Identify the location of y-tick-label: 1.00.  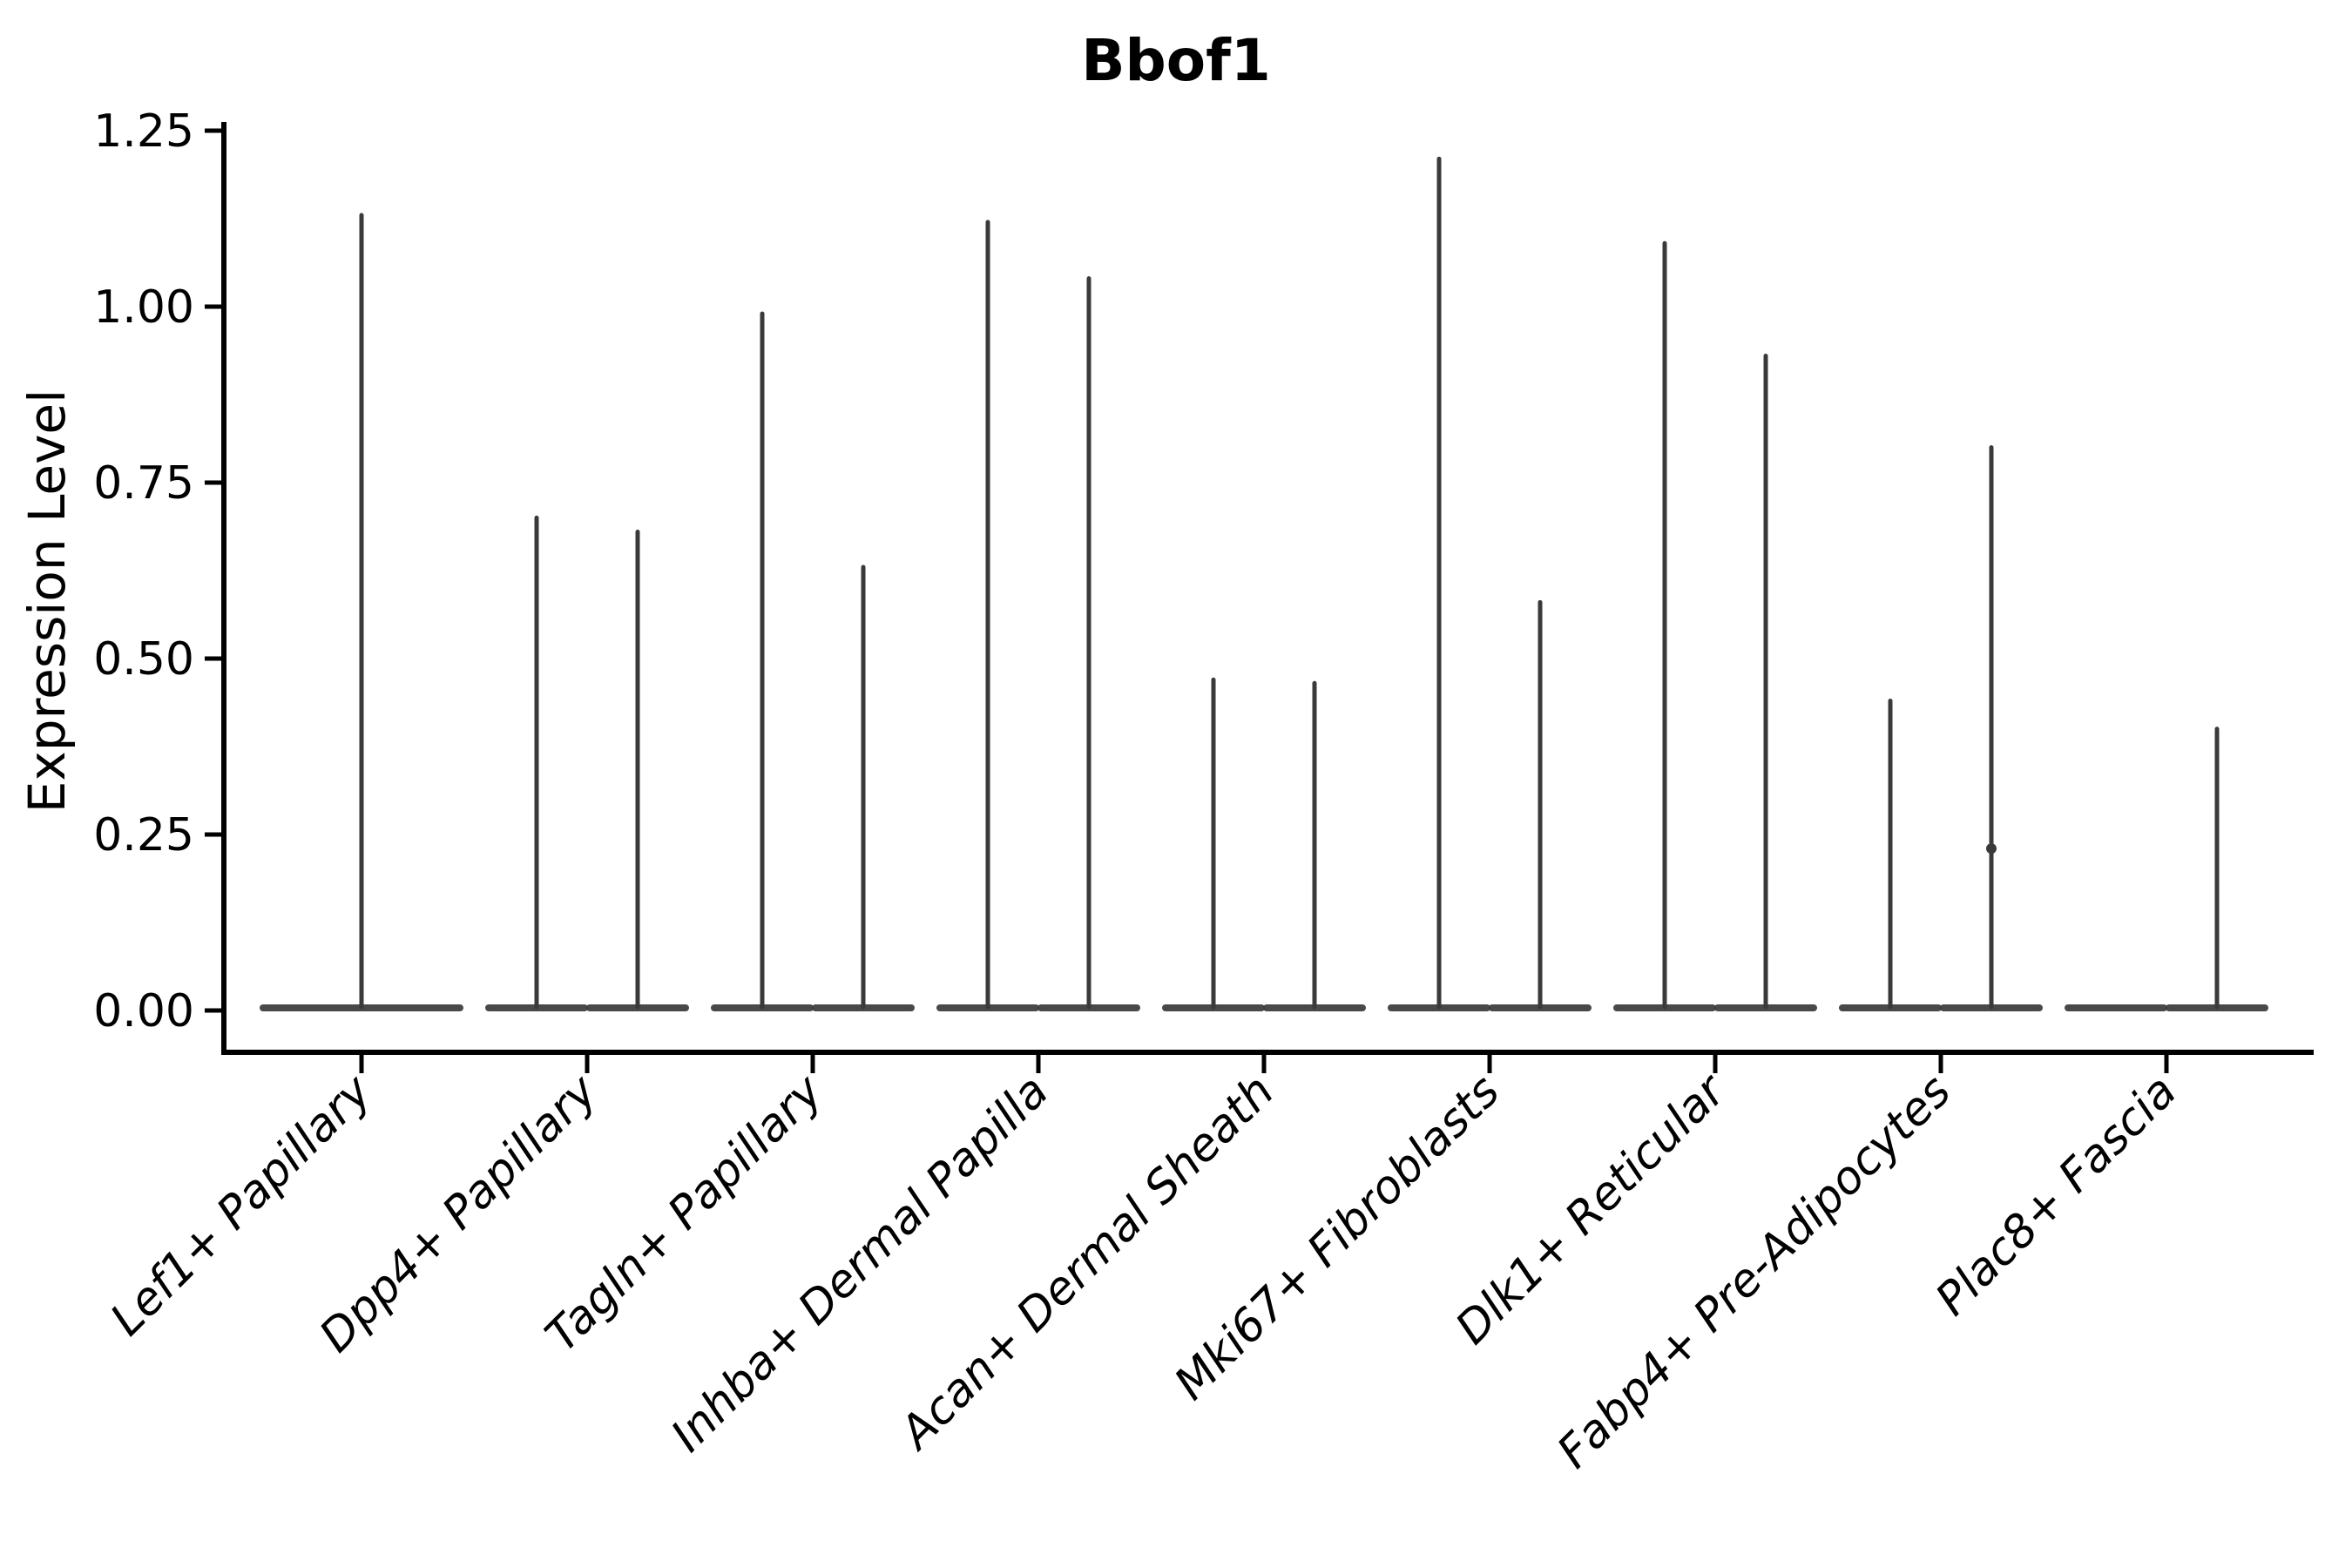
(143, 307).